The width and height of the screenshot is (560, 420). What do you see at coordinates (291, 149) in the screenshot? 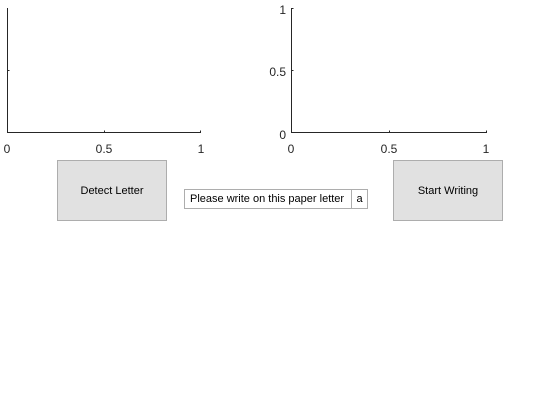
I see `right-axes-x-tick-label: 0` at bounding box center [291, 149].